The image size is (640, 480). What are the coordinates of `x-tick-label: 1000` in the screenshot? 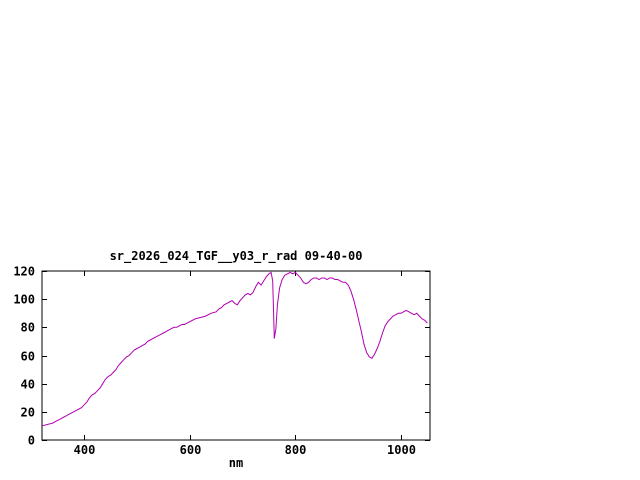 It's located at (401, 450).